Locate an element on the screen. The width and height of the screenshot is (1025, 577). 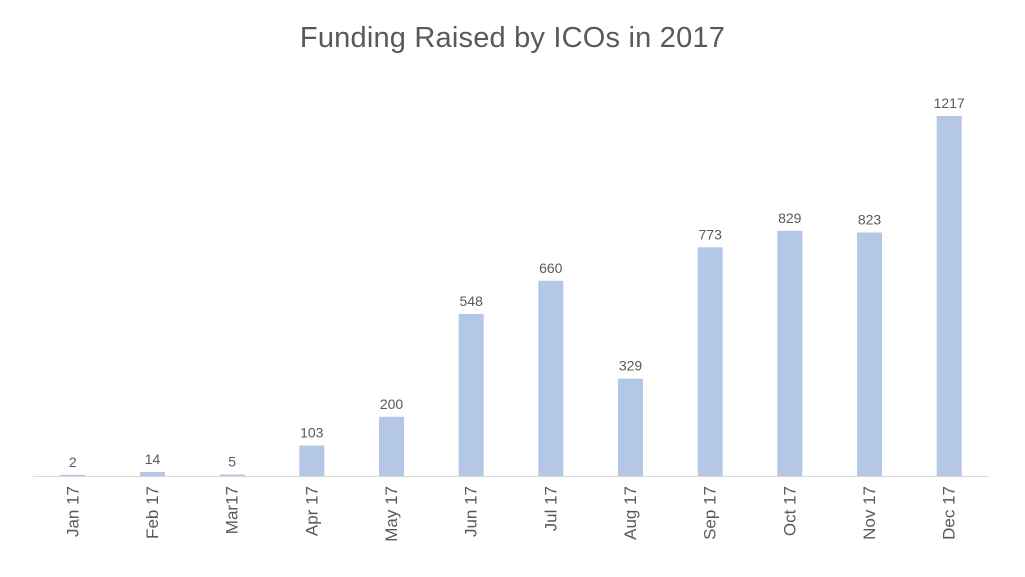
data-label-5: 200 is located at coordinates (392, 404).